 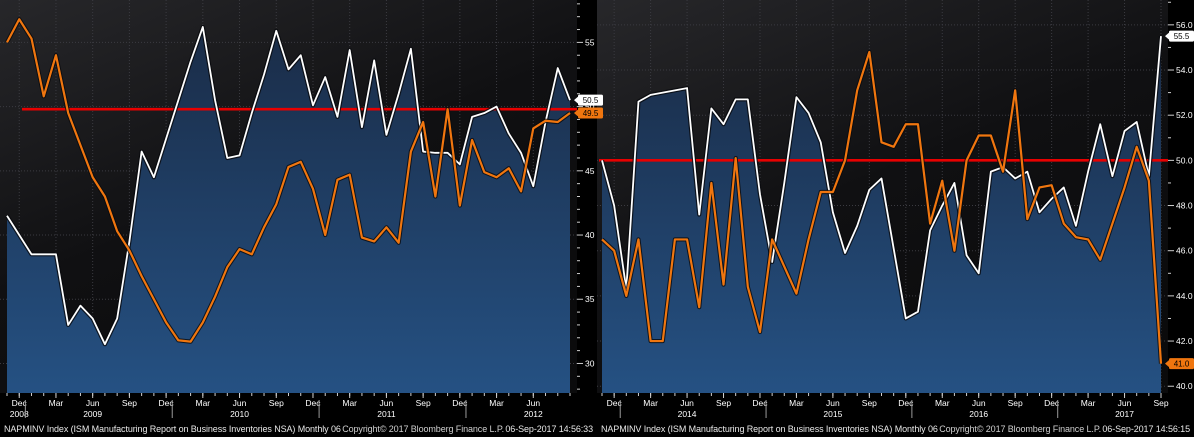 I want to click on timestamp: 06-Sep-2017 14:56:33, so click(x=549, y=429).